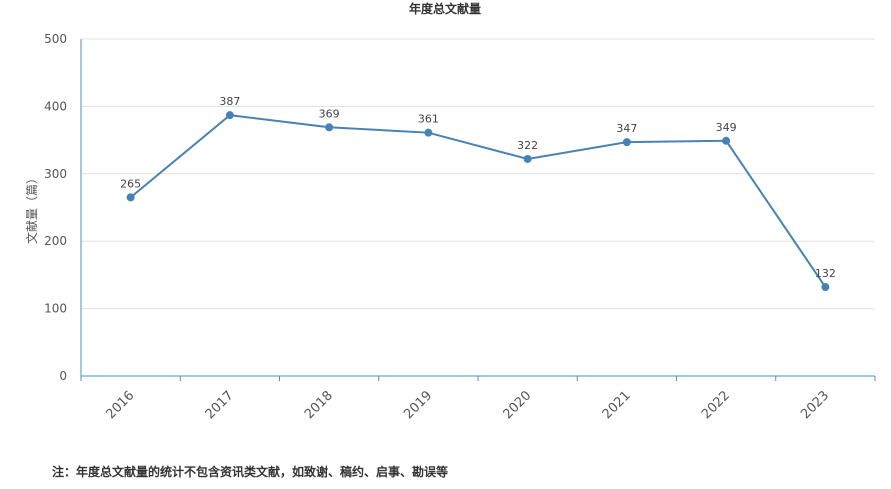  Describe the element at coordinates (617, 405) in the screenshot. I see `x-tick-label: 2021` at that location.